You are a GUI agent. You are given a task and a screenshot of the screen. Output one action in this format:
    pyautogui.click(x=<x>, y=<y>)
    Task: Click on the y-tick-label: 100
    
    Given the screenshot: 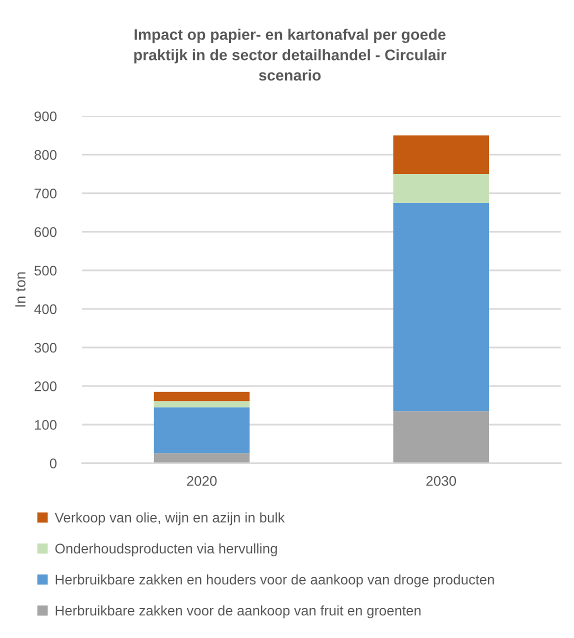 What is the action you would take?
    pyautogui.click(x=45, y=425)
    